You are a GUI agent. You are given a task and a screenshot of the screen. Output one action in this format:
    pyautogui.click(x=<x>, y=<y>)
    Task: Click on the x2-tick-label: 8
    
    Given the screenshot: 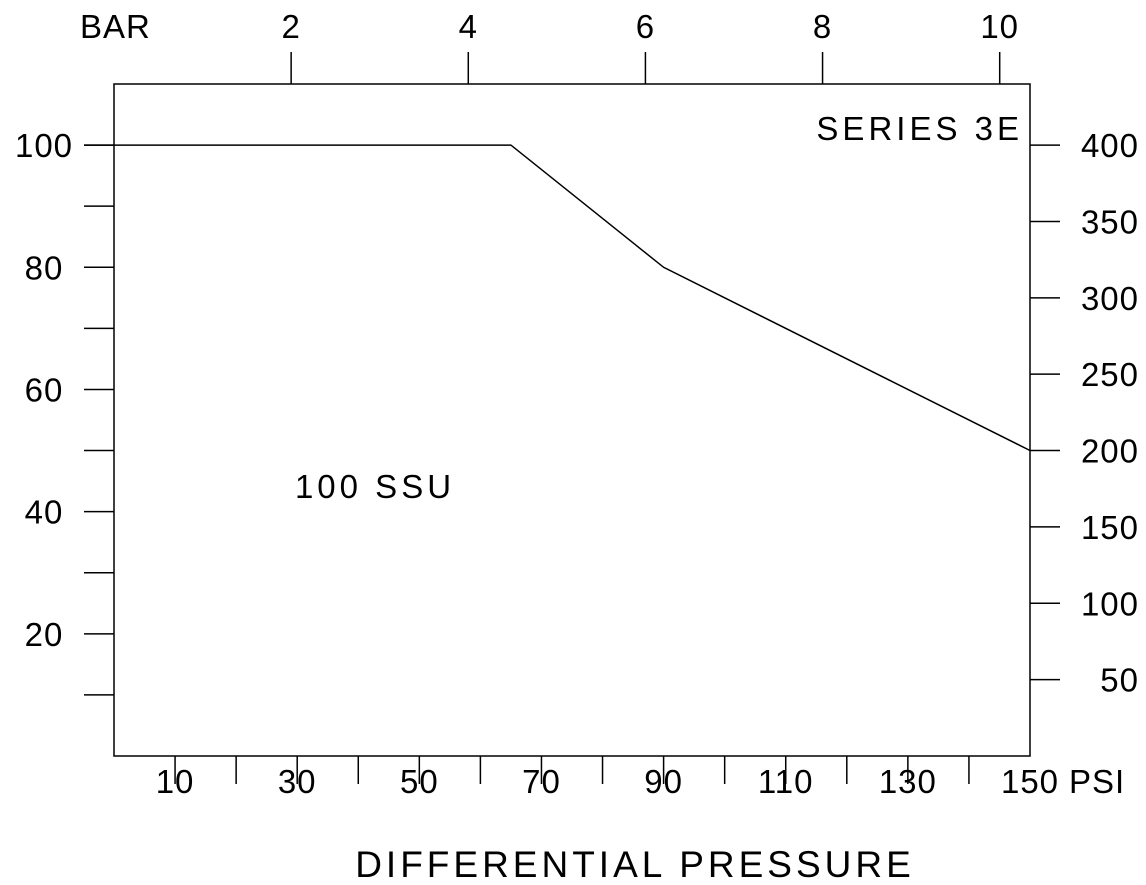 What is the action you would take?
    pyautogui.click(x=822, y=26)
    